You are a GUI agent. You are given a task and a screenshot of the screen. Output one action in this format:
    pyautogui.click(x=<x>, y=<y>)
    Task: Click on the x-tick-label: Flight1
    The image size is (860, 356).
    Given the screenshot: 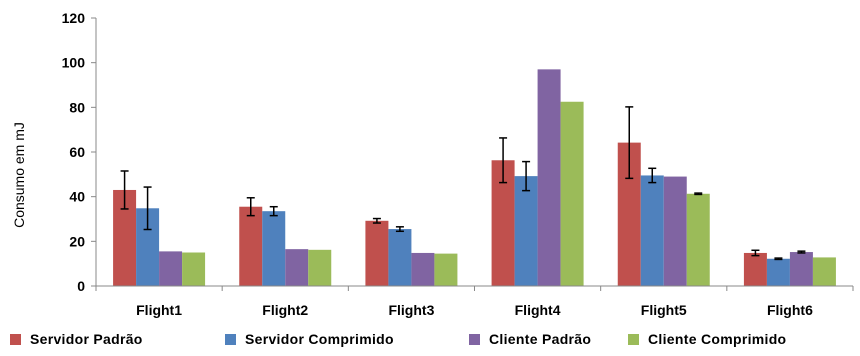 What is the action you would take?
    pyautogui.click(x=159, y=310)
    